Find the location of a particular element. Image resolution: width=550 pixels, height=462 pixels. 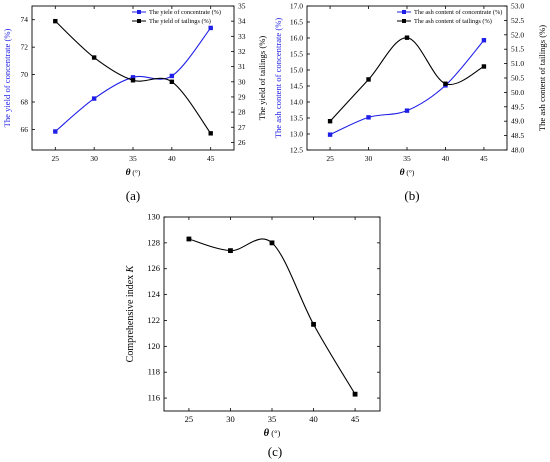

y-left-tick-label: 14.5 is located at coordinates (296, 86).